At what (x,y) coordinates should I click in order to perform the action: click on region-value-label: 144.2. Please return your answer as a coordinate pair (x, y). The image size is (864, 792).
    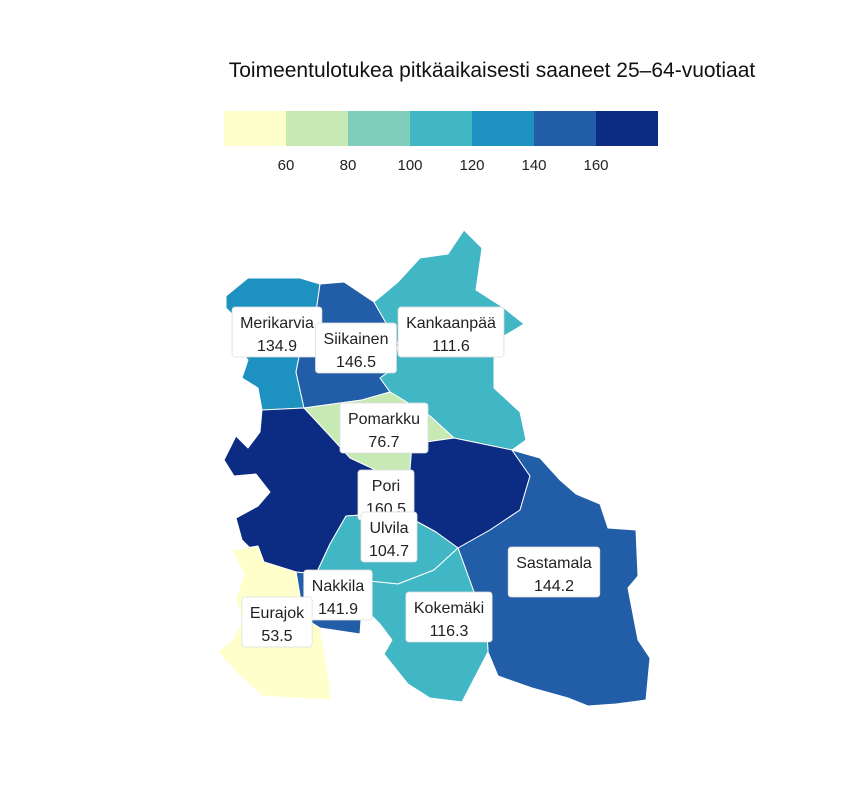
    Looking at the image, I should click on (554, 586).